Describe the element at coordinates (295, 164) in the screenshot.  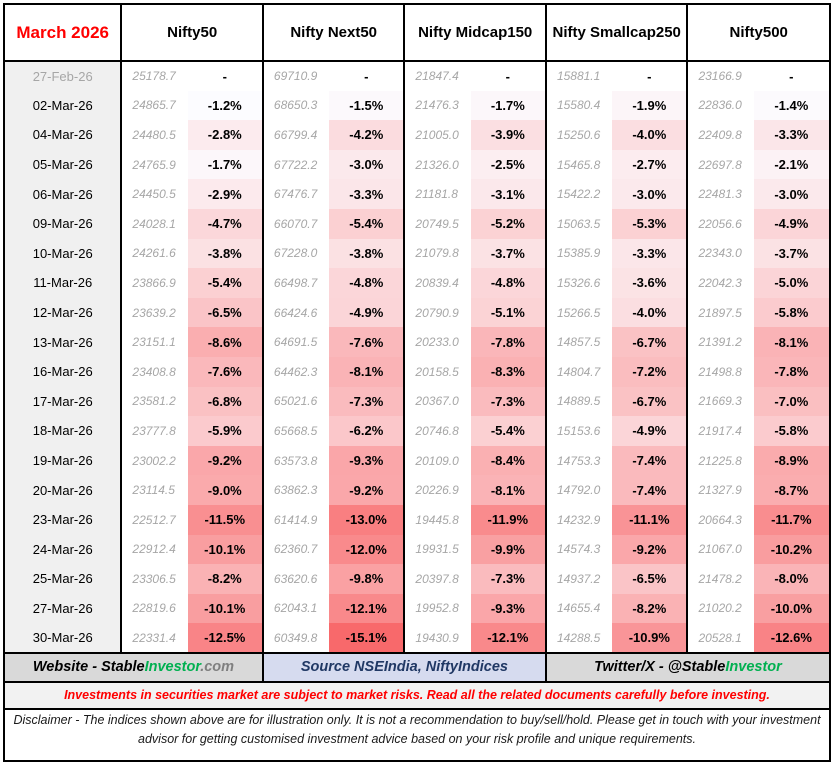
I see `index-close-value: 67722.2` at that location.